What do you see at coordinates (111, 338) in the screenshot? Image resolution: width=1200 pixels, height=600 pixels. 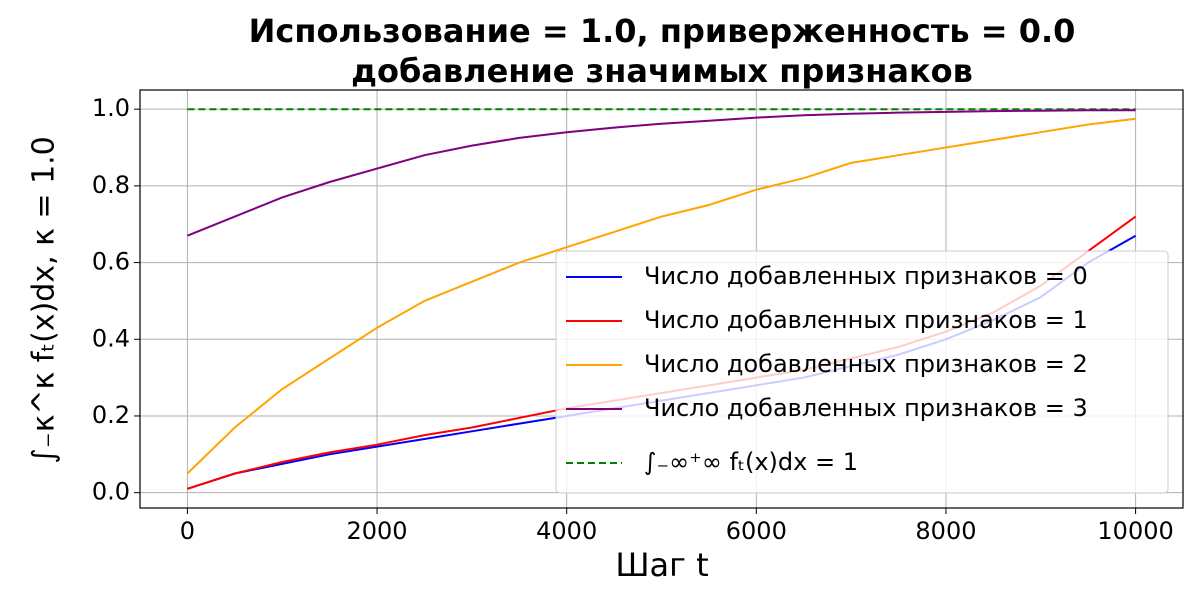 I see `y-tick-label: 0.4` at bounding box center [111, 338].